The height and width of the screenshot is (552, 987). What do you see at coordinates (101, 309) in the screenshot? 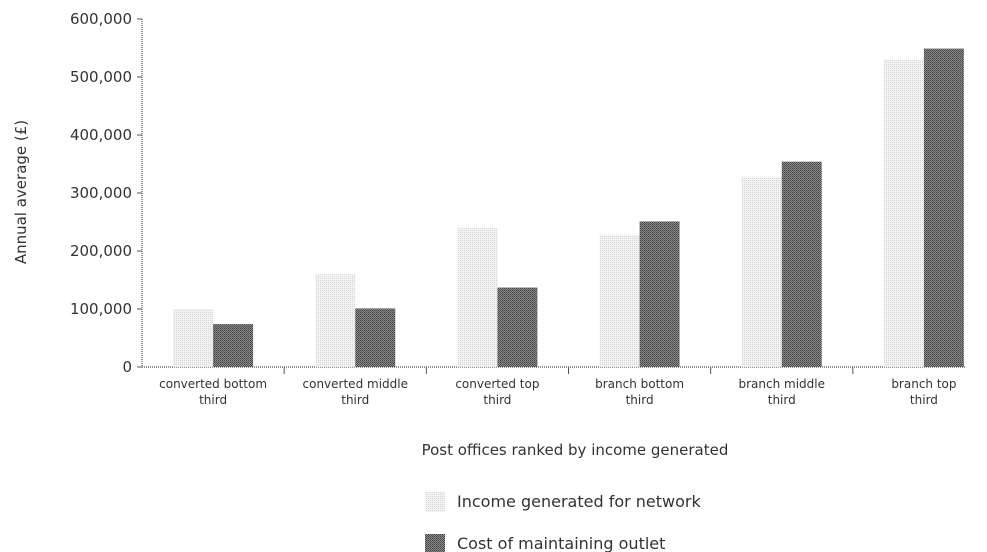
I see `y-tick-label: 100,000` at bounding box center [101, 309].